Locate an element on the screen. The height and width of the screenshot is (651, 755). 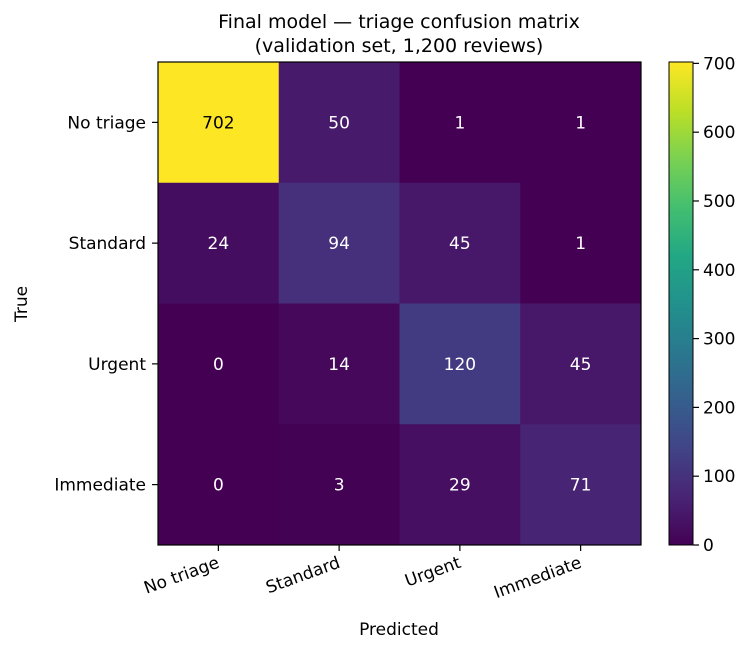
cell-value-label: 3 is located at coordinates (339, 486).